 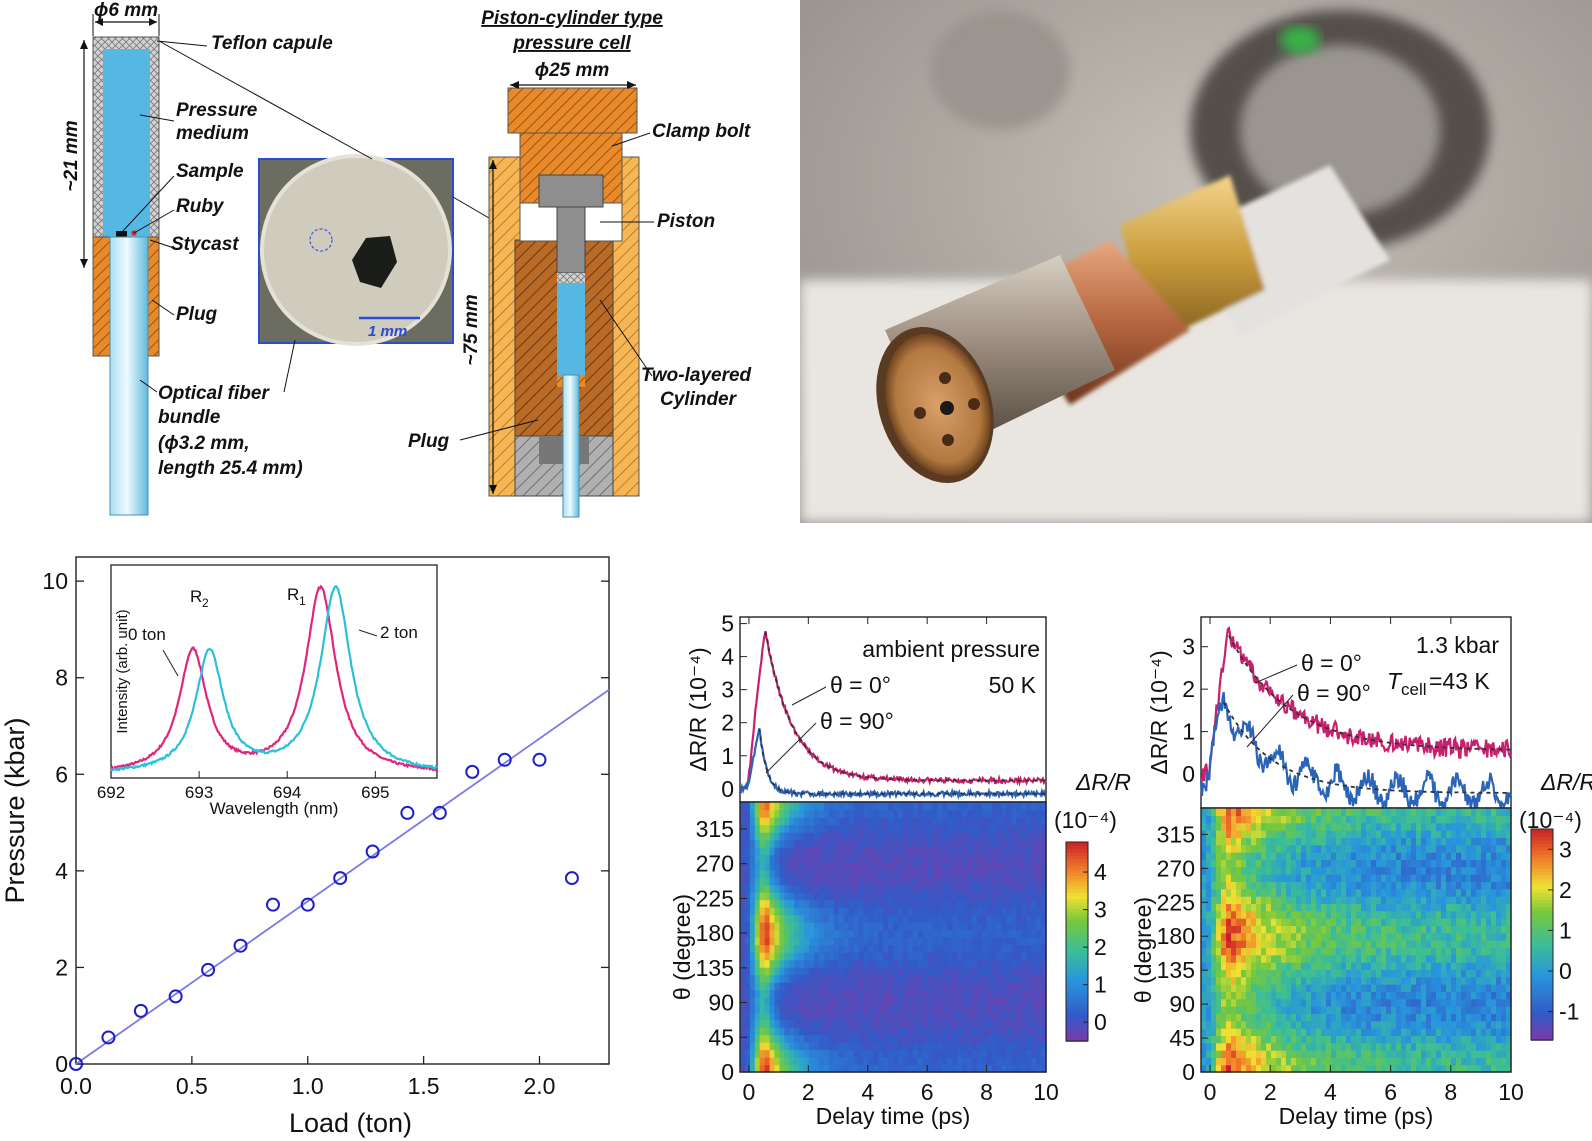 I want to click on data-point, so click(x=439, y=812).